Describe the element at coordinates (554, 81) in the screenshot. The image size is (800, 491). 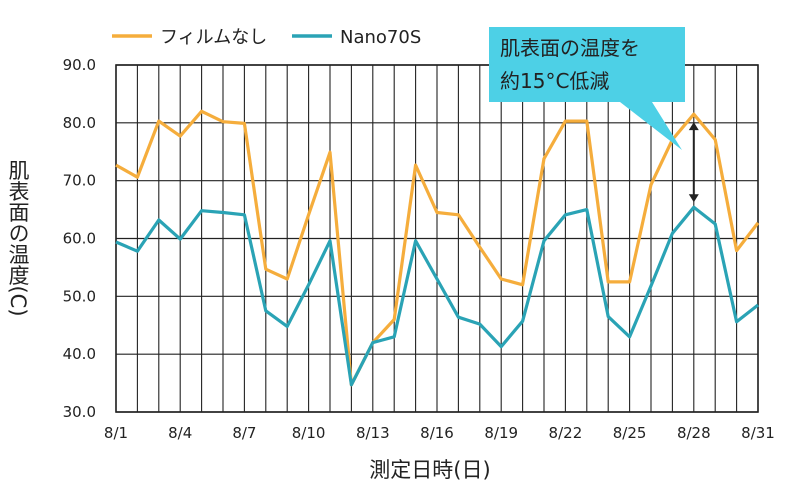
I see `callout-text-line2: 約15°C低減` at that location.